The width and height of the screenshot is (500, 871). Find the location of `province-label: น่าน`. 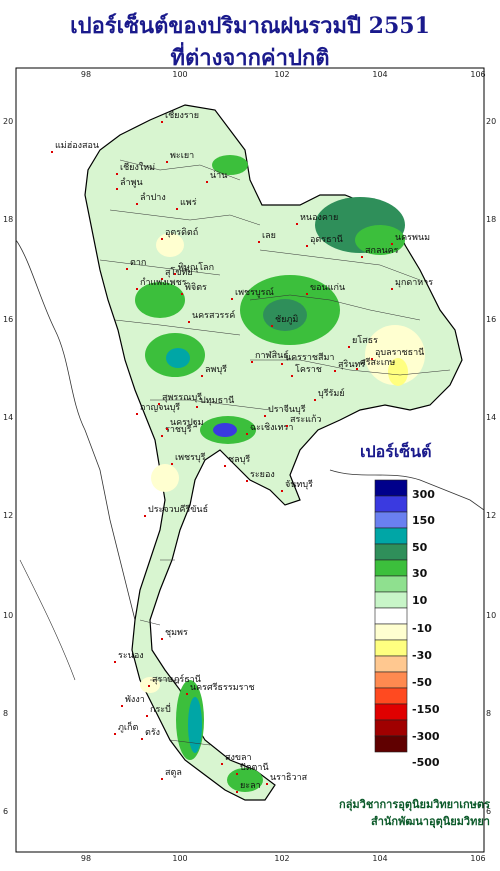

province-label: น่าน is located at coordinates (218, 176).